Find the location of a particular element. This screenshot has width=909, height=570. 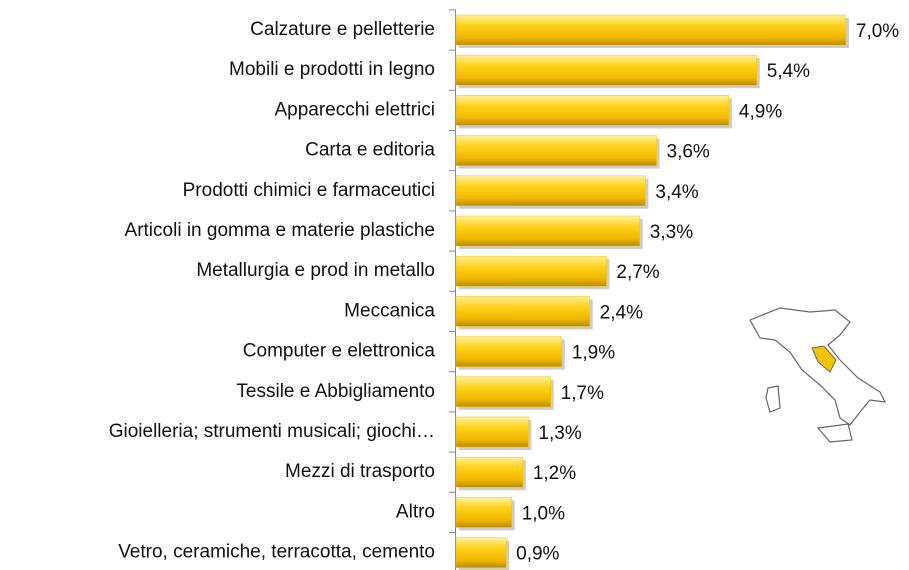

category-label: Altro is located at coordinates (415, 511).